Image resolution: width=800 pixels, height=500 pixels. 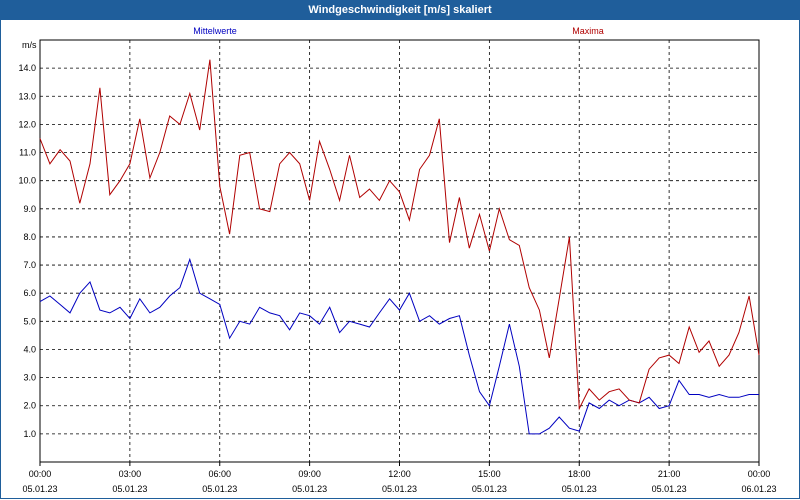 I want to click on y-tick-label: 8.0, so click(x=29, y=237).